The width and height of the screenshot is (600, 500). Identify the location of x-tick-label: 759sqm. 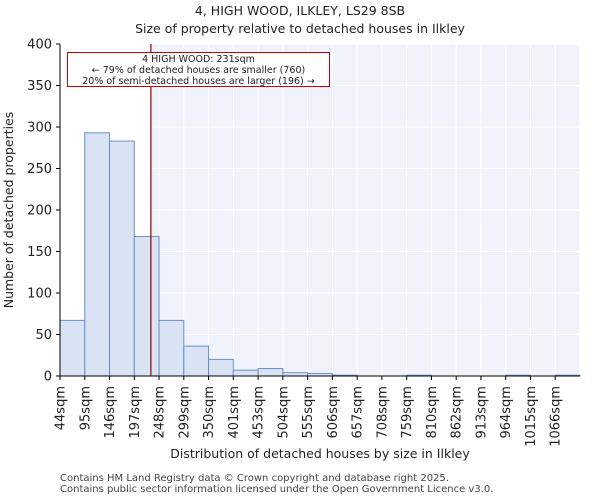
(407, 412).